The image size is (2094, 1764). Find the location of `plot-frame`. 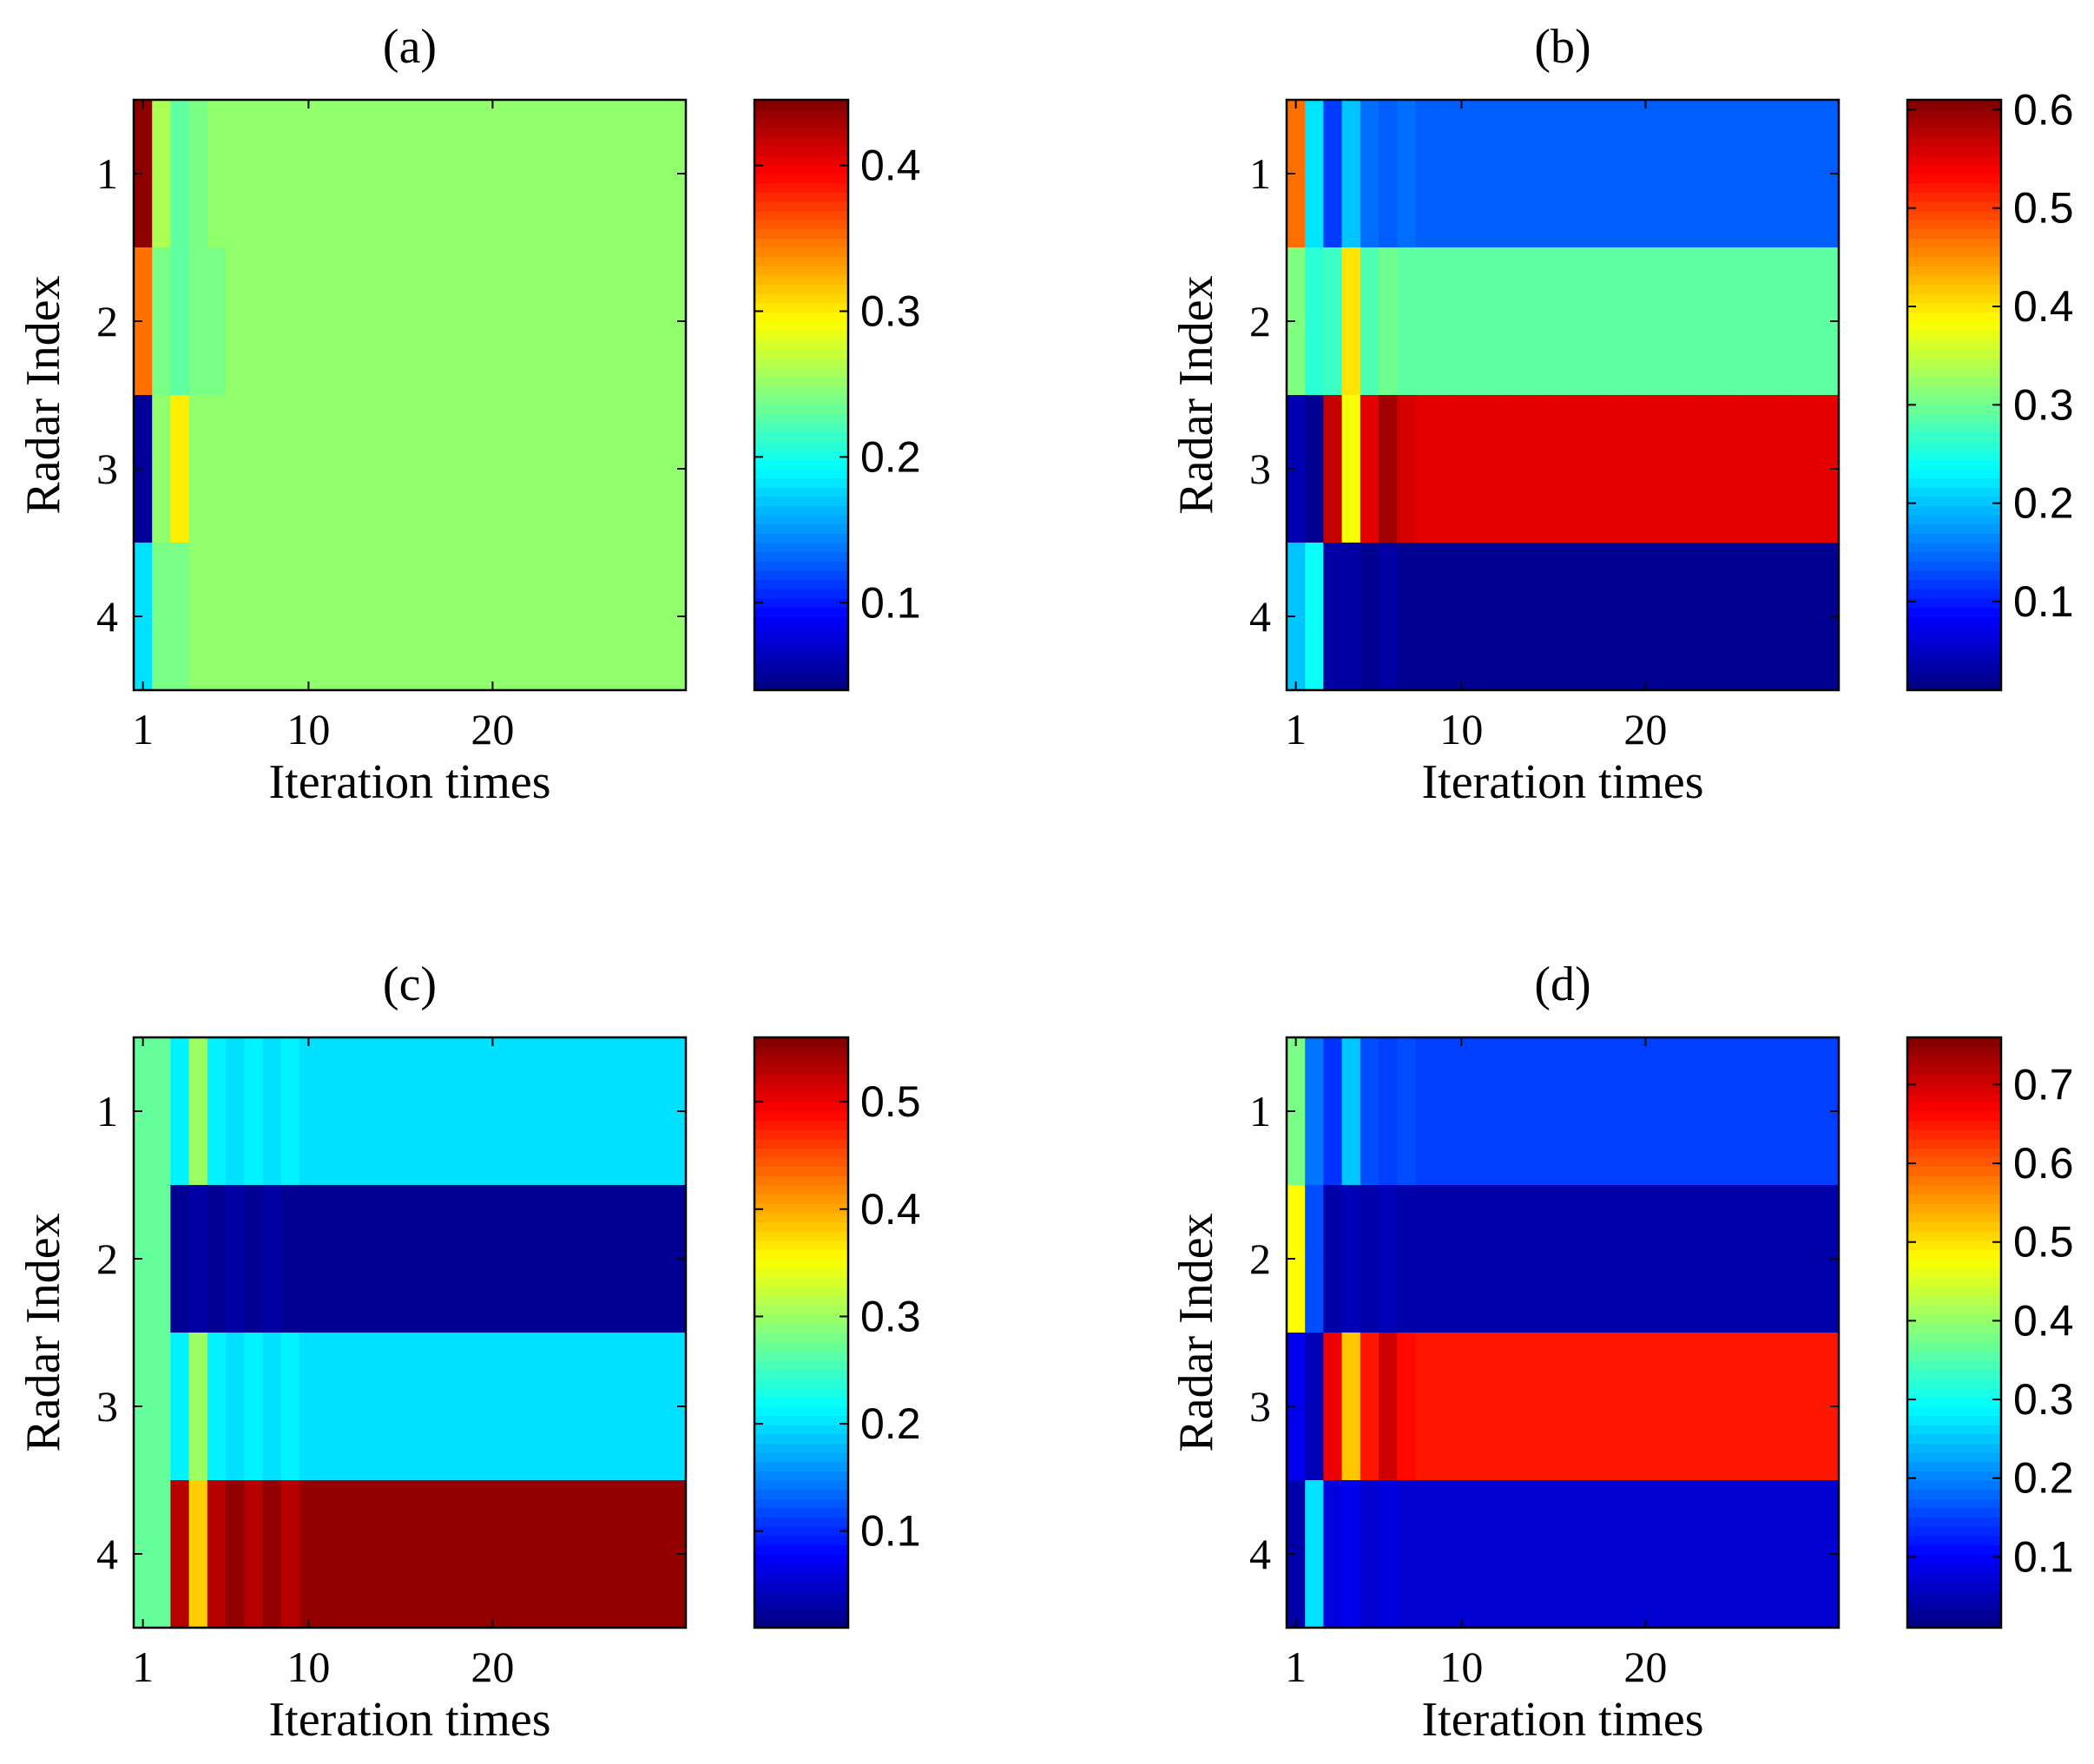

plot-frame is located at coordinates (1562, 395).